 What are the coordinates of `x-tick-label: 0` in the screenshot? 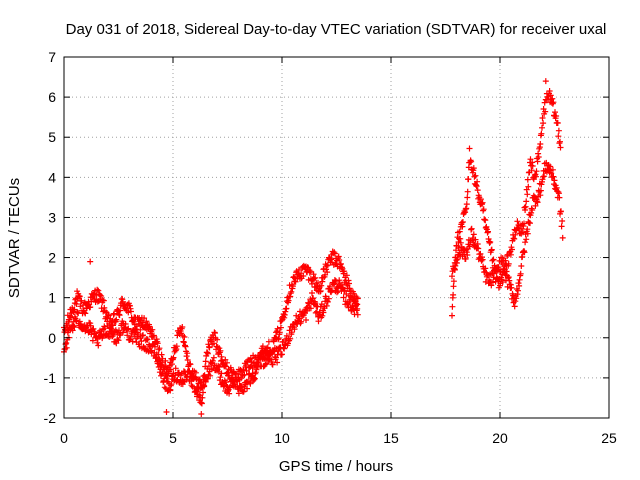 It's located at (64, 438).